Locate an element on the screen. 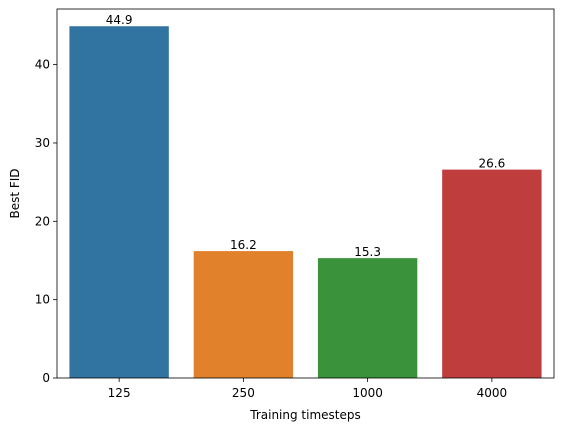  y-tick-label: 10 is located at coordinates (42, 300).